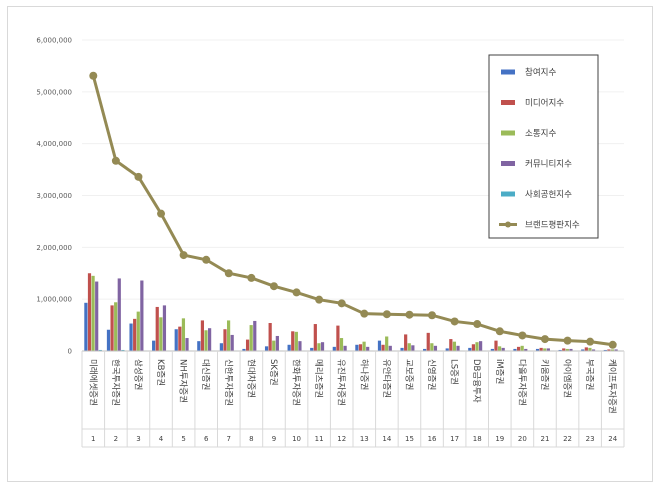 The height and width of the screenshot is (489, 660). Describe the element at coordinates (160, 372) in the screenshot. I see `category-label: KB증권` at that location.